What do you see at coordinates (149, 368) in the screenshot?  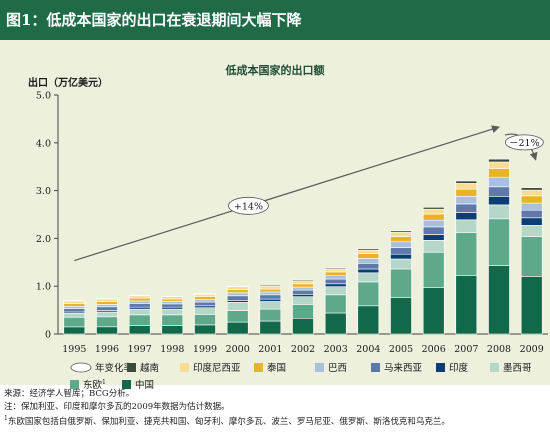 I see `legend-label: 越南` at bounding box center [149, 368].